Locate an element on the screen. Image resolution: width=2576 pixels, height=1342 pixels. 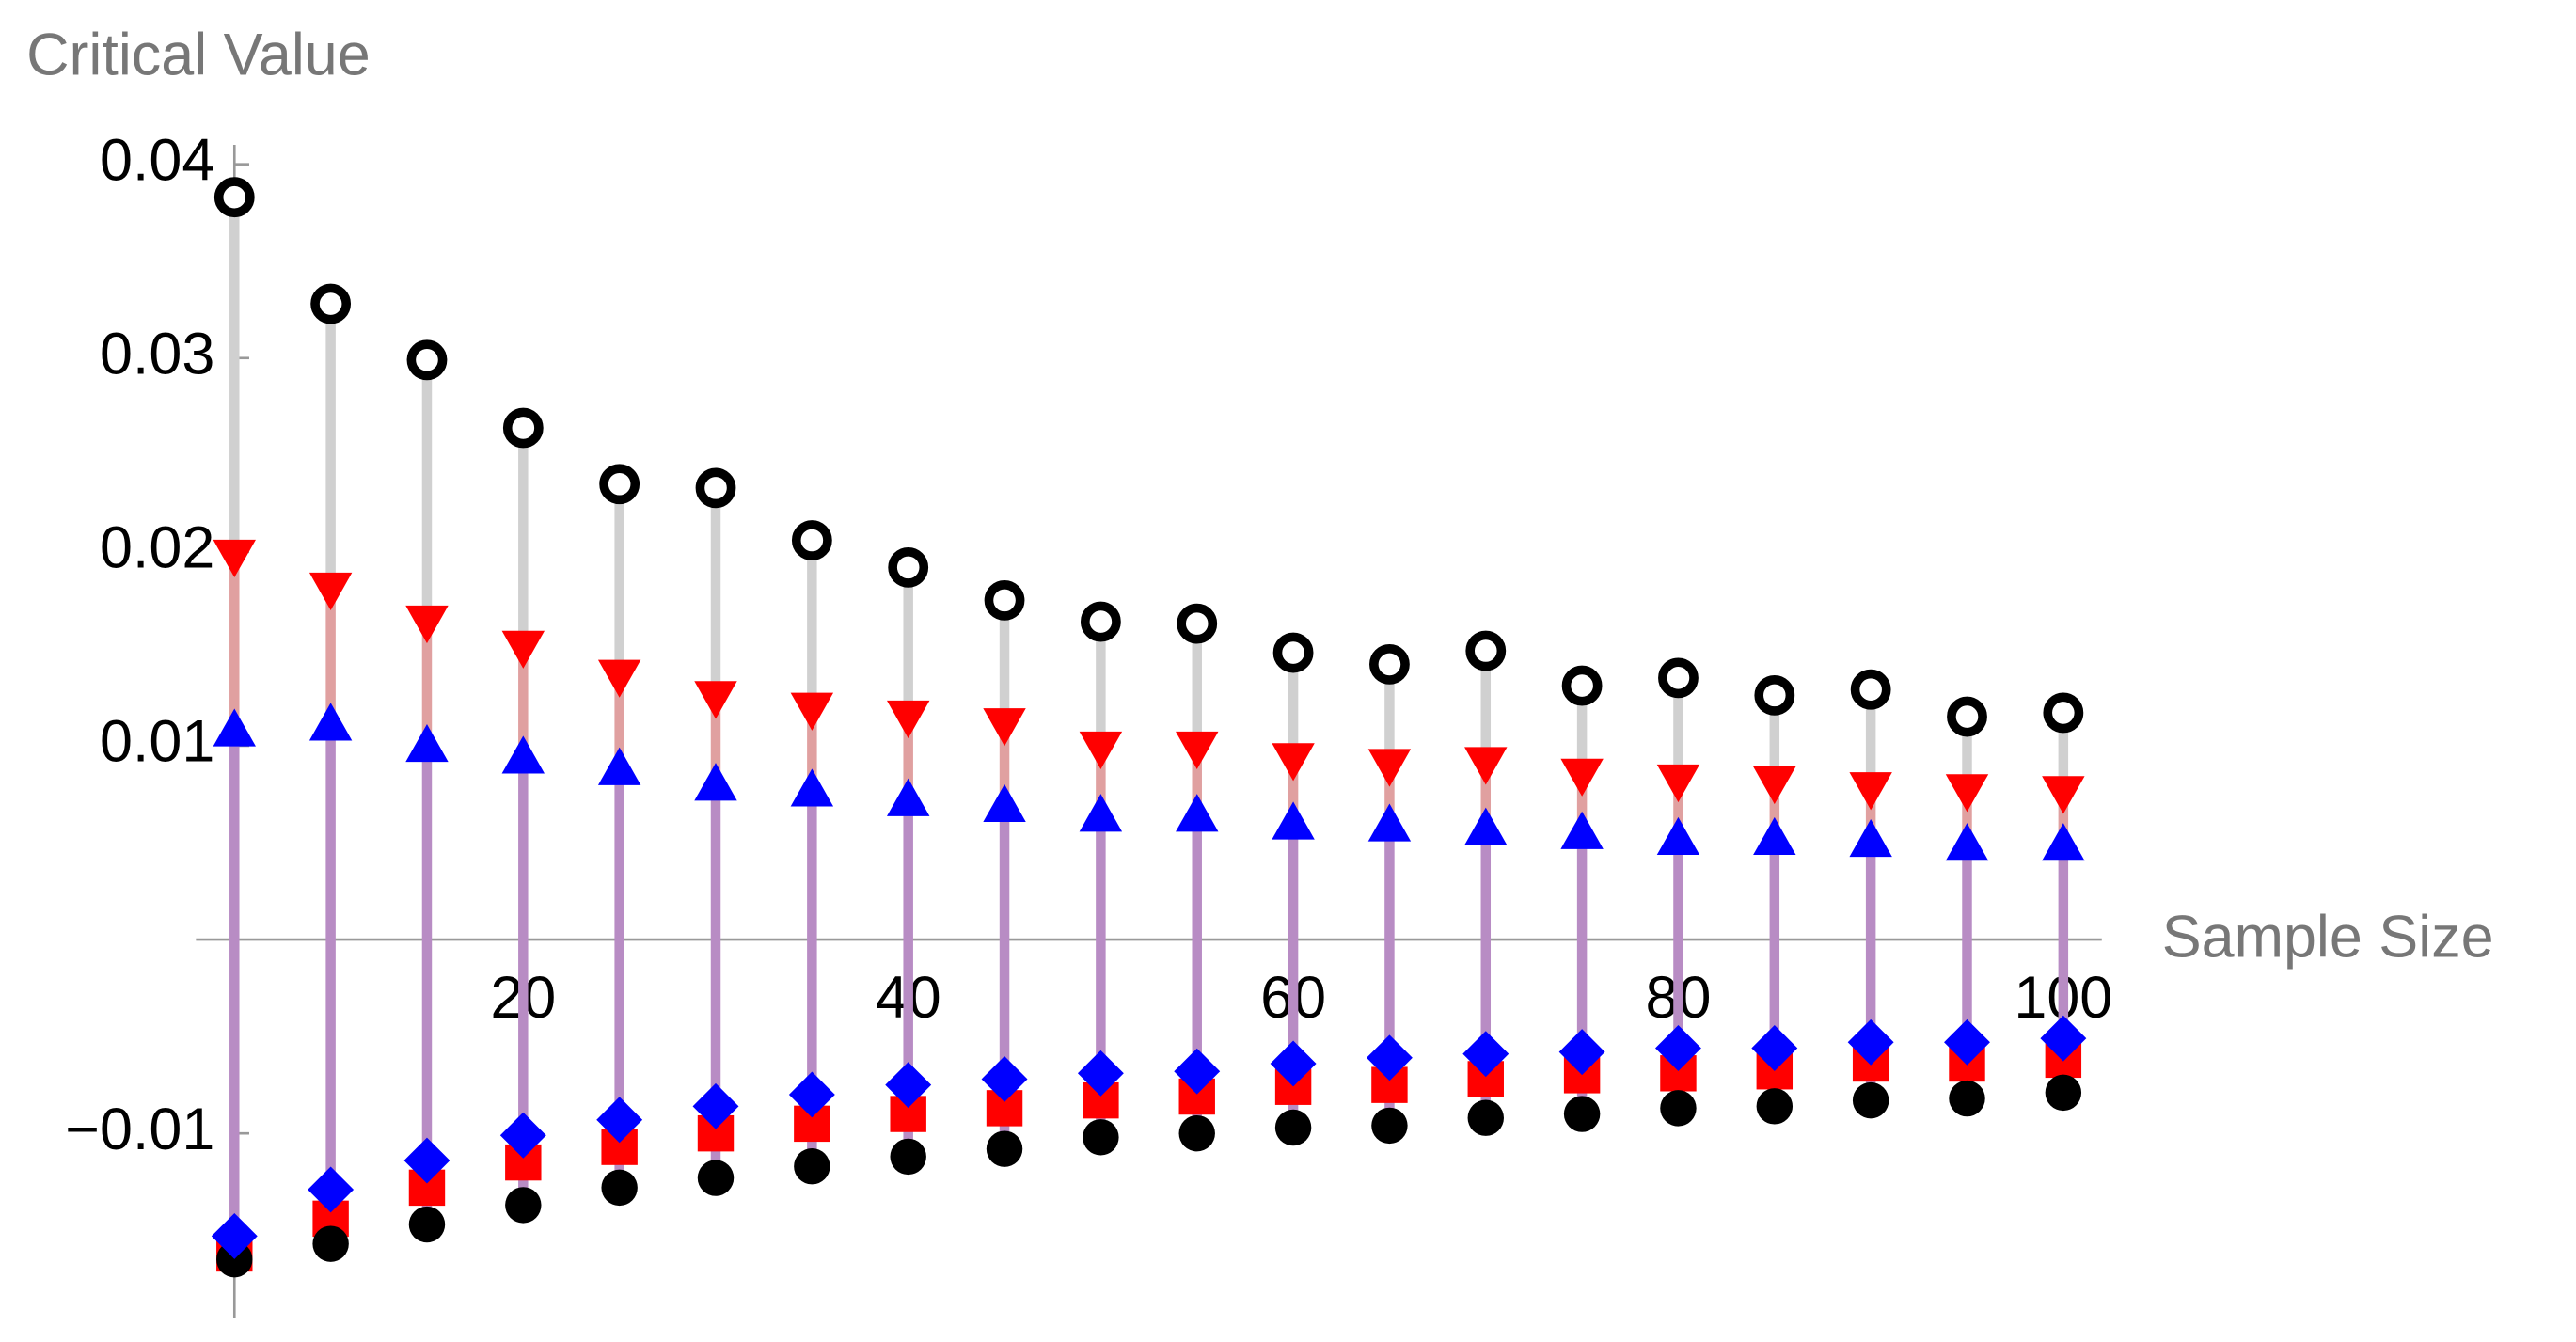
y-tick-label: −0.01 is located at coordinates (139, 1130).